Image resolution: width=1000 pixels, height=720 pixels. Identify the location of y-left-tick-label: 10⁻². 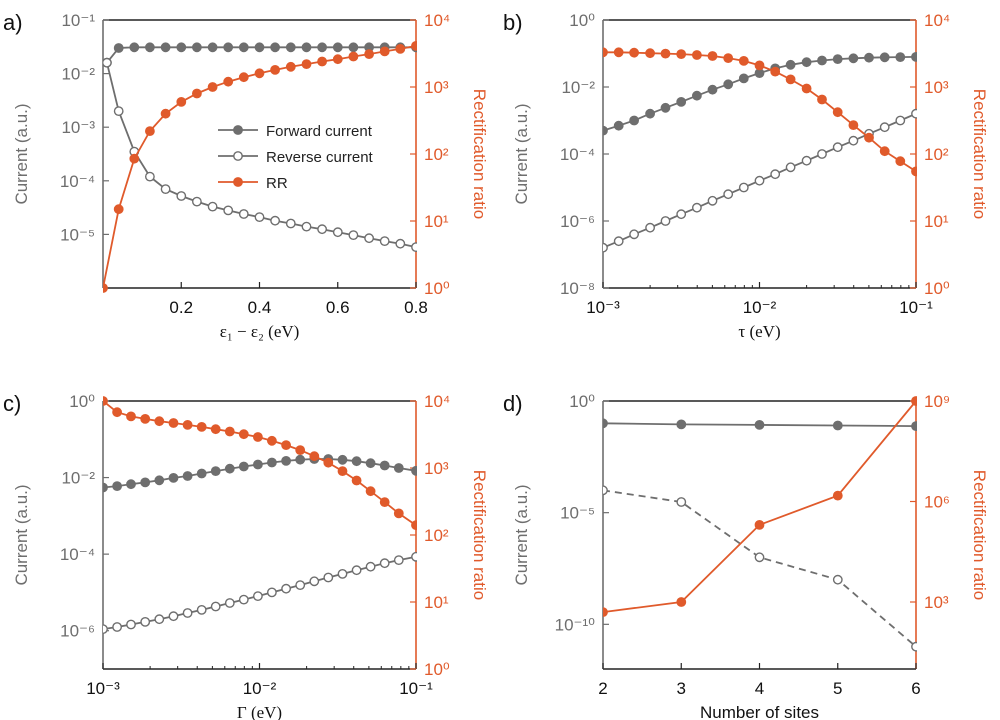
(578, 87).